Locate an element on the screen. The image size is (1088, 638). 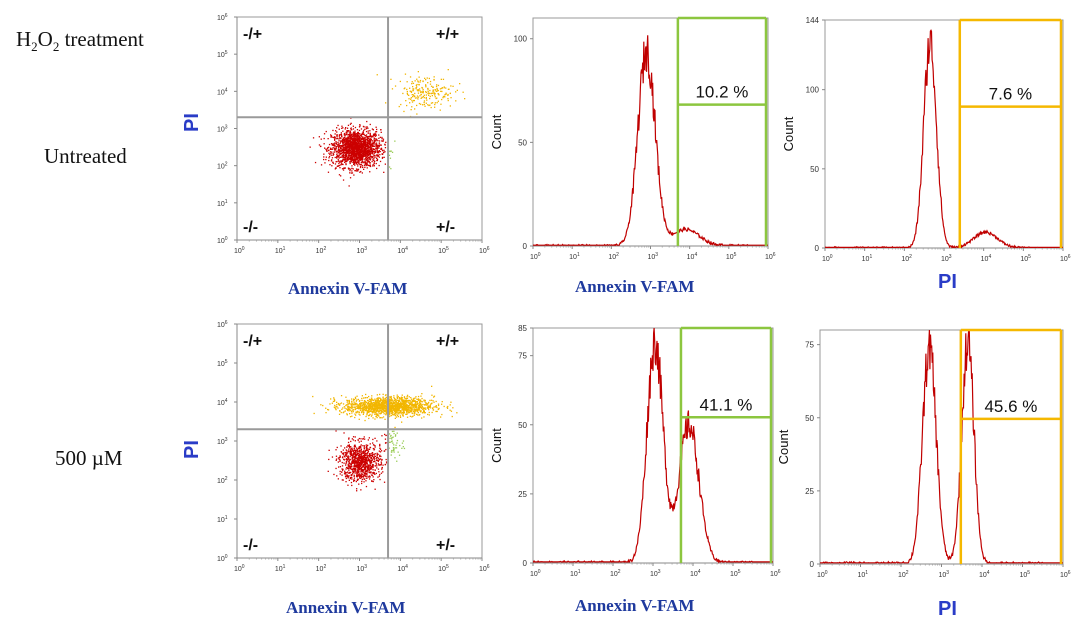
scatter-500uM-y-ticklabel-6: 106 is located at coordinates (222, 324).